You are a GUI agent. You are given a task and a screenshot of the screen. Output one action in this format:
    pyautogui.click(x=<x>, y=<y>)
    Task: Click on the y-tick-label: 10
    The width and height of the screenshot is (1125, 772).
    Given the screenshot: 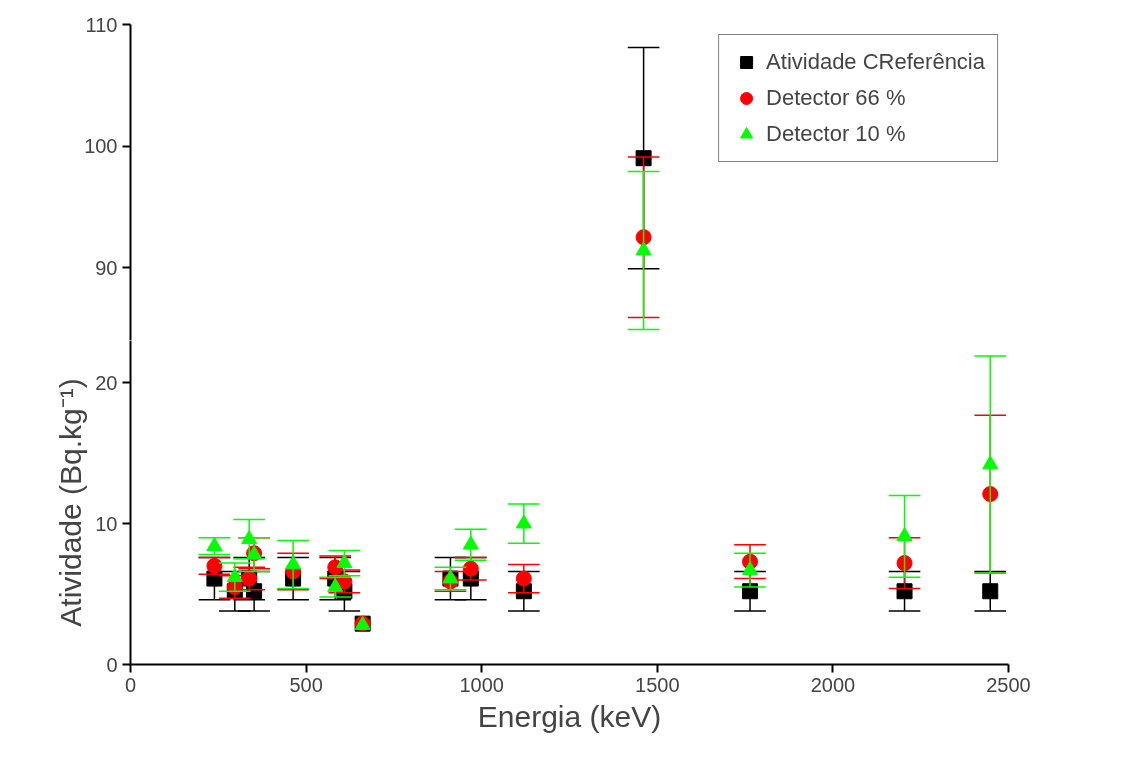 What is the action you would take?
    pyautogui.click(x=106, y=523)
    